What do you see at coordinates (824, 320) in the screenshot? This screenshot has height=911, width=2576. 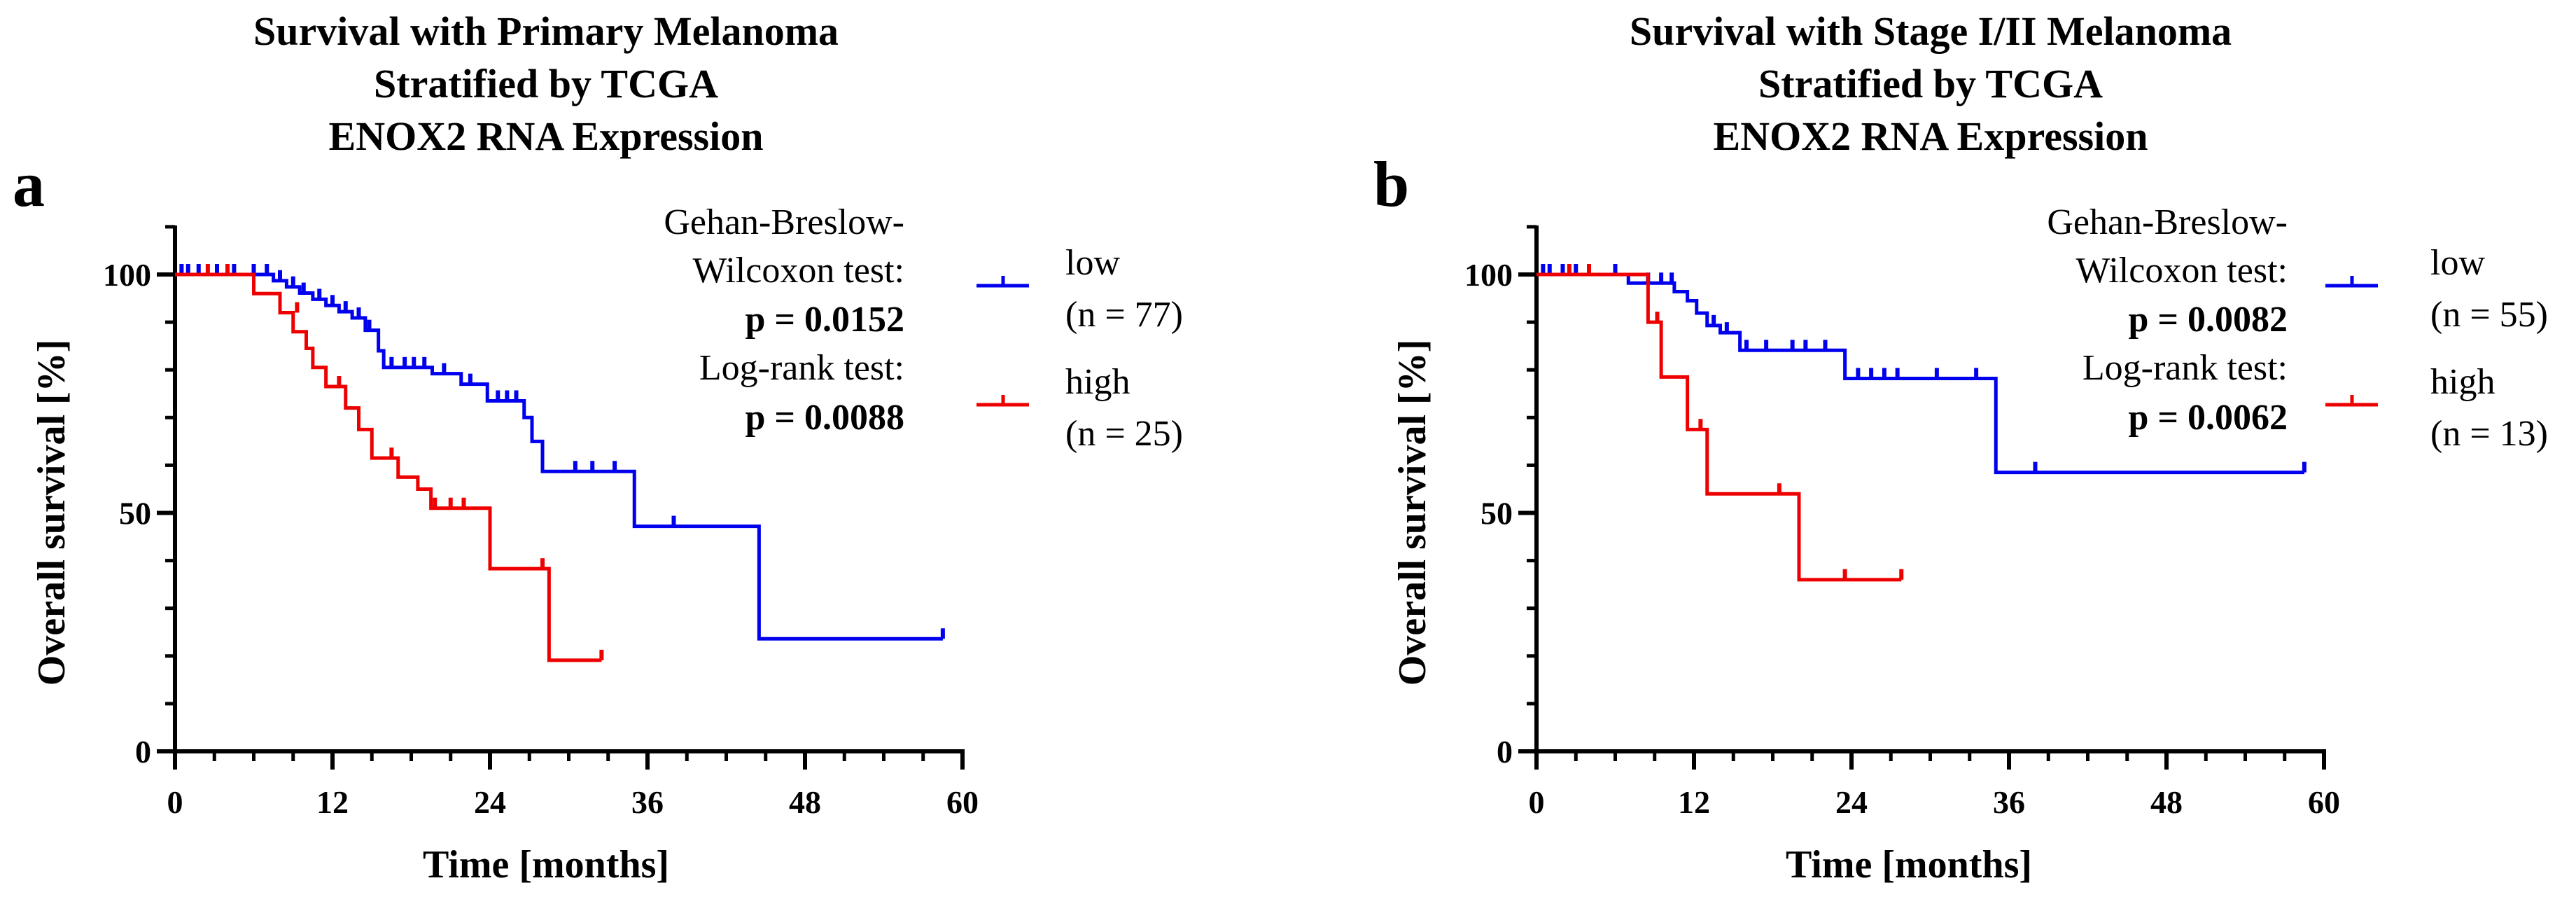 I see `test1-p-value: p = 0.0152` at bounding box center [824, 320].